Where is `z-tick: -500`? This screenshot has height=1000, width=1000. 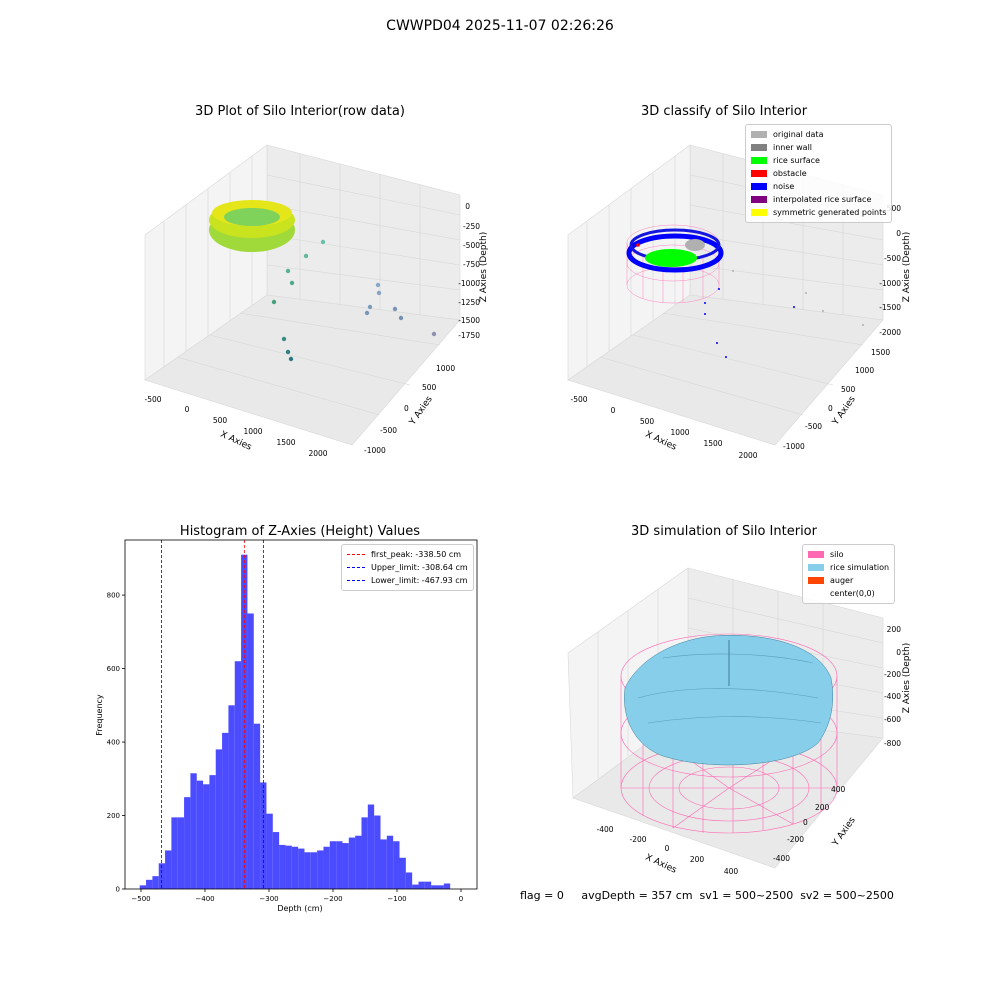
z-tick: -500 is located at coordinates (892, 258).